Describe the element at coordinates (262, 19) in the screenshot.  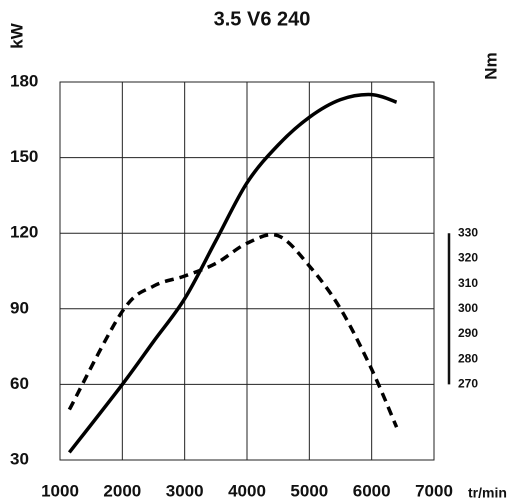
I see `chart-title: 3.5 V6 240` at that location.